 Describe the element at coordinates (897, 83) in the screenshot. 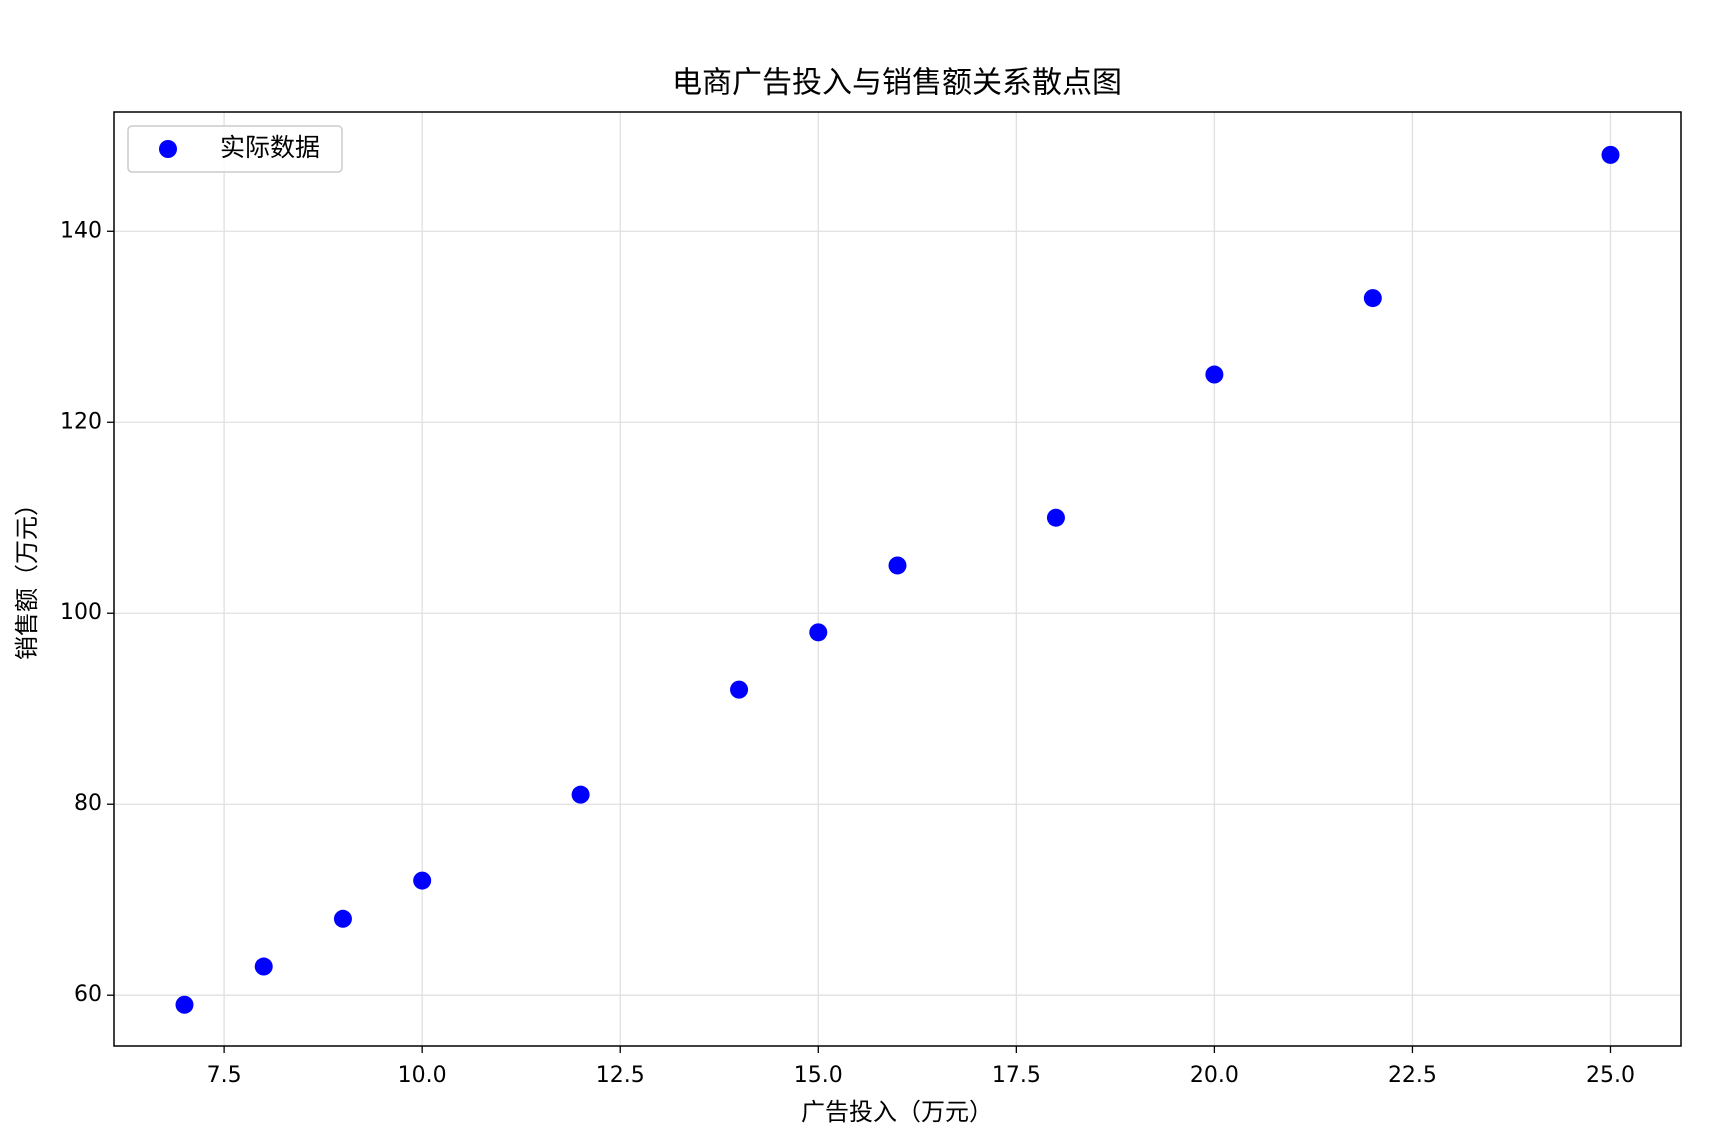

I see `chart-title: 电商广告投入与销售额关系散点图` at that location.